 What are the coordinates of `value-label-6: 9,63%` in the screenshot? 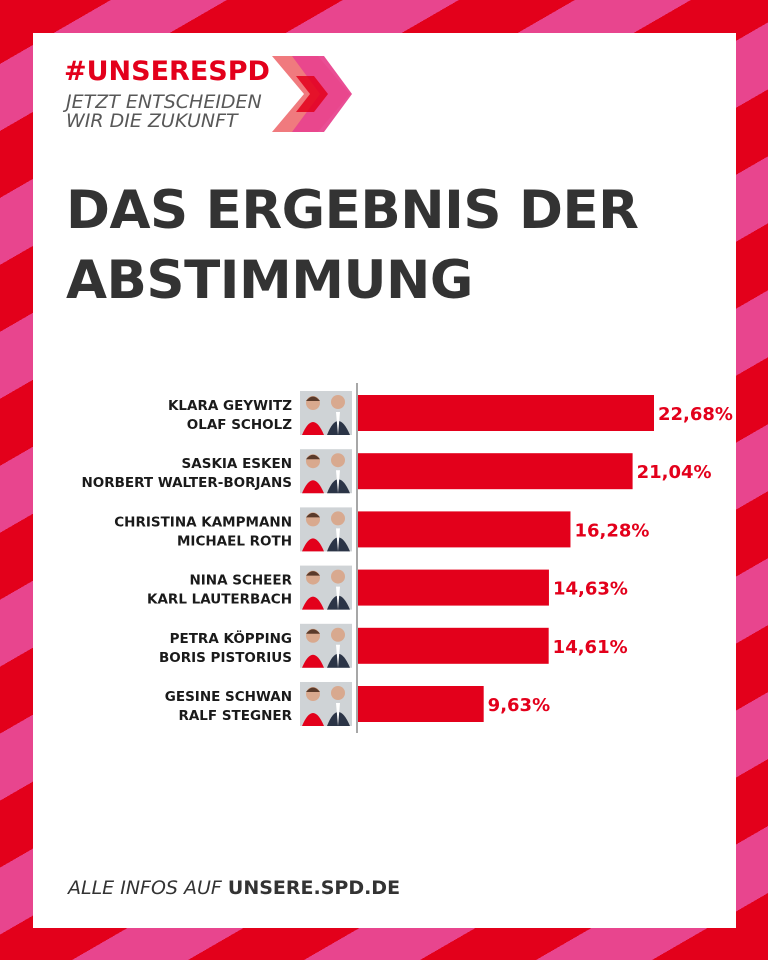 It's located at (519, 705).